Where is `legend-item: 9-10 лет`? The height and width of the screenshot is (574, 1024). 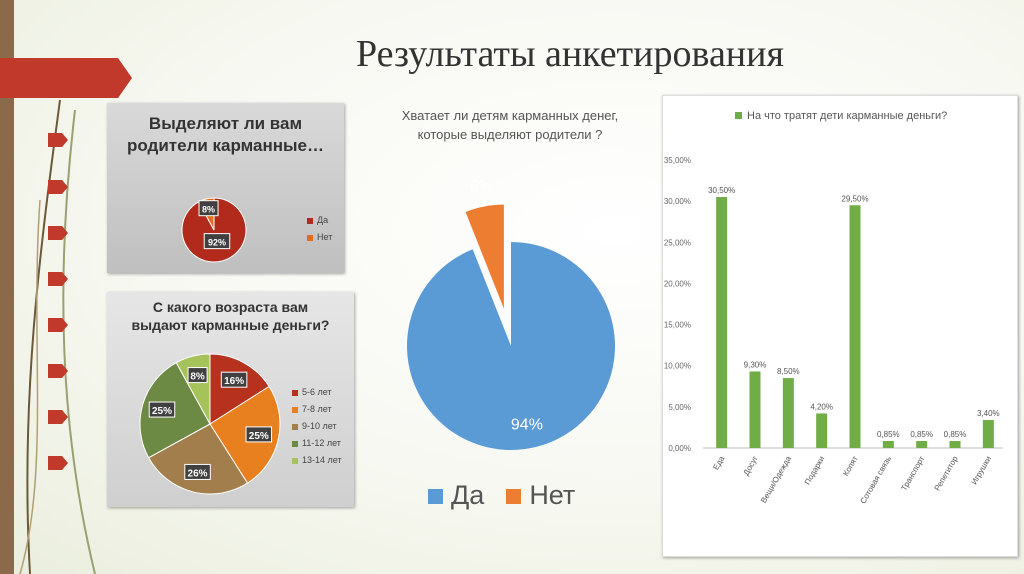
legend-item: 9-10 лет is located at coordinates (314, 426).